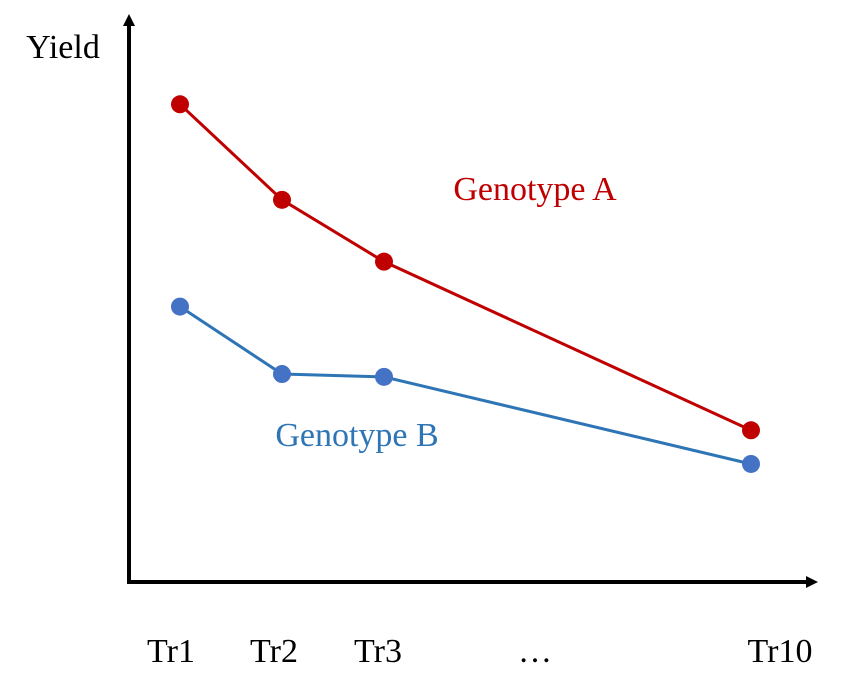 Image resolution: width=848 pixels, height=693 pixels. I want to click on series-label-genotype-b: Genotype B, so click(356, 435).